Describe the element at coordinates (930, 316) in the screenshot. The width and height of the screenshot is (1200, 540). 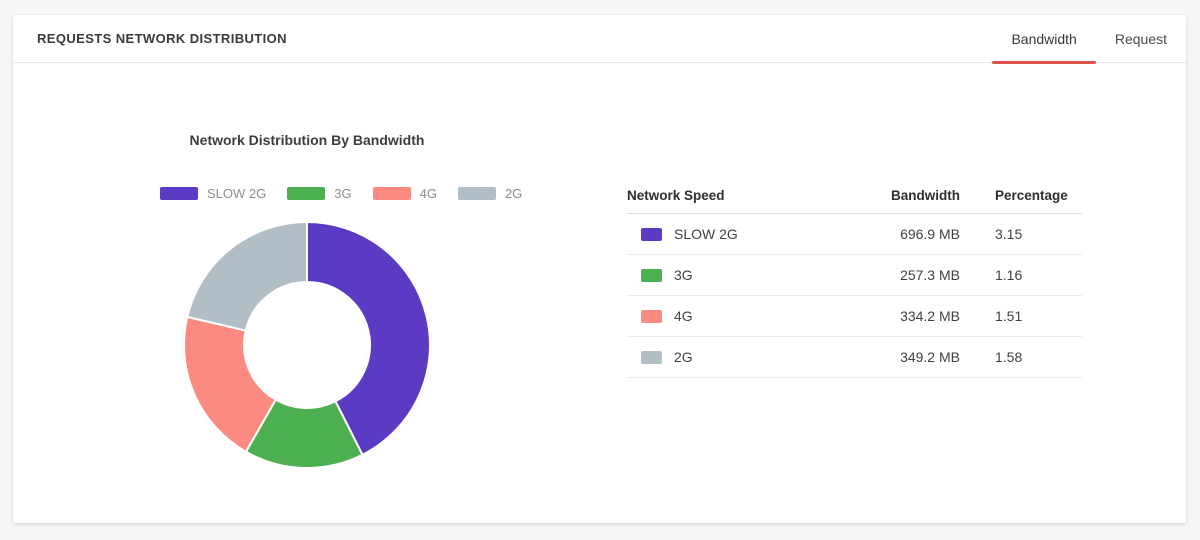
I see `cell-bandwidth: 334.2 MB` at that location.